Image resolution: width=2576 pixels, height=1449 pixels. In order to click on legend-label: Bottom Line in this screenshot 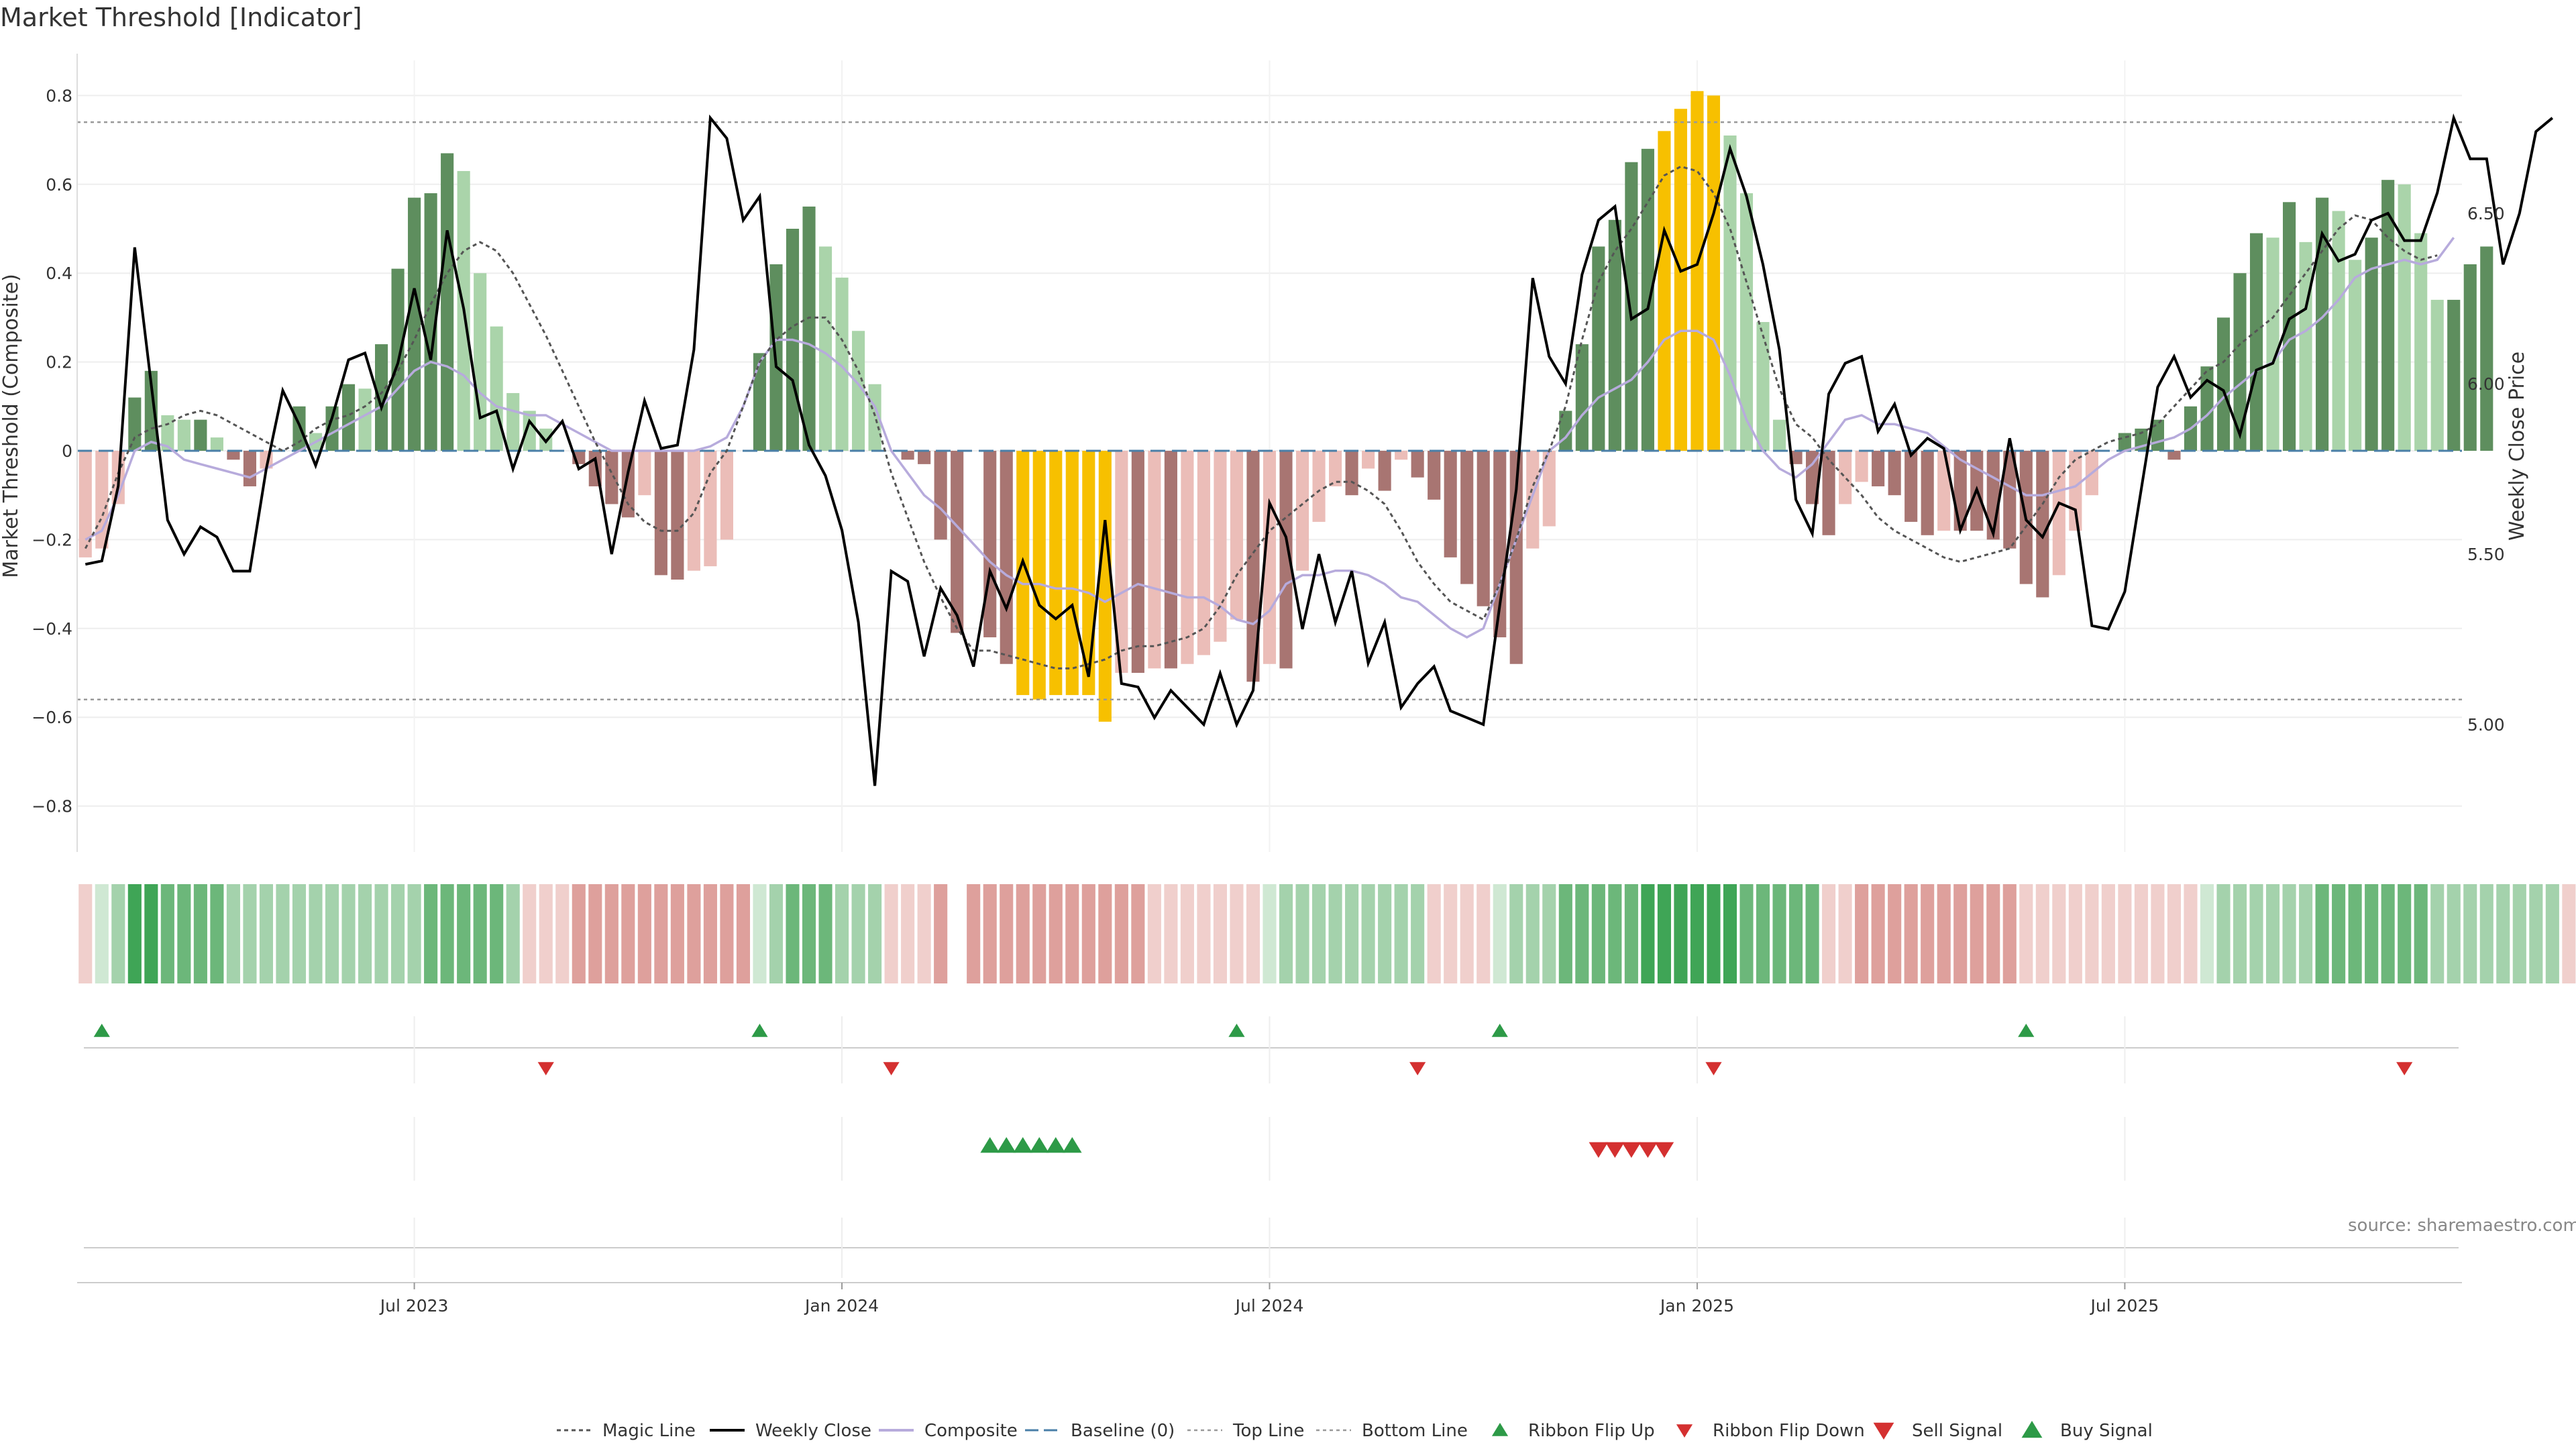, I will do `click(1415, 1431)`.